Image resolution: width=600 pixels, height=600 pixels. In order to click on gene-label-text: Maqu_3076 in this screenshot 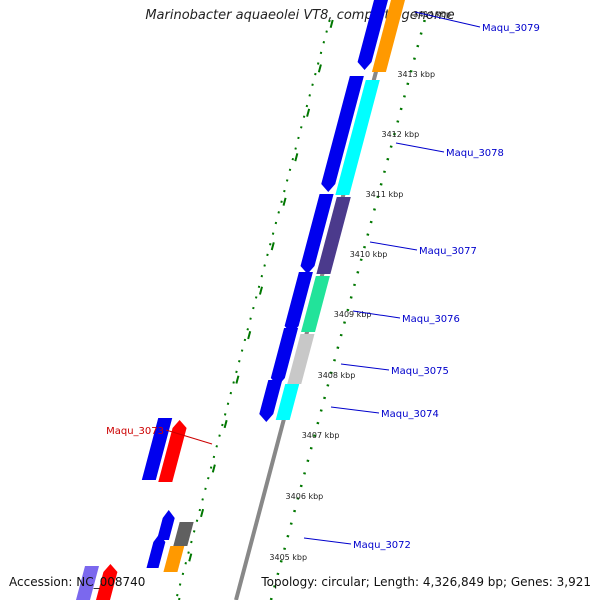, I will do `click(431, 319)`.